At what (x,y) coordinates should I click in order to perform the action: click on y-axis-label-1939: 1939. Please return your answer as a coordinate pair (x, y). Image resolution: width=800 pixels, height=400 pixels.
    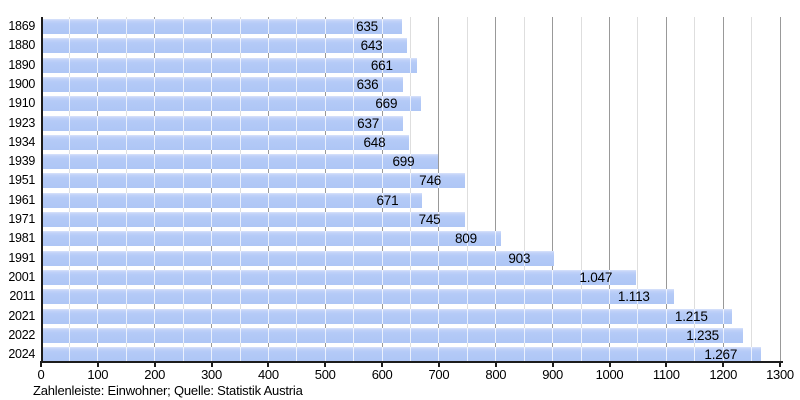
    Looking at the image, I should click on (21, 161).